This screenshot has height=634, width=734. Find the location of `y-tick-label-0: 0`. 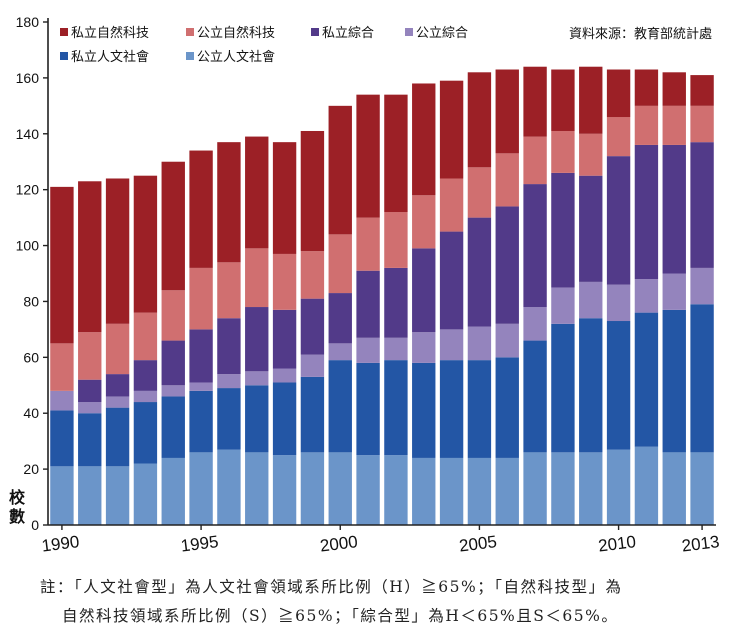

y-tick-label-0: 0 is located at coordinates (35, 525).